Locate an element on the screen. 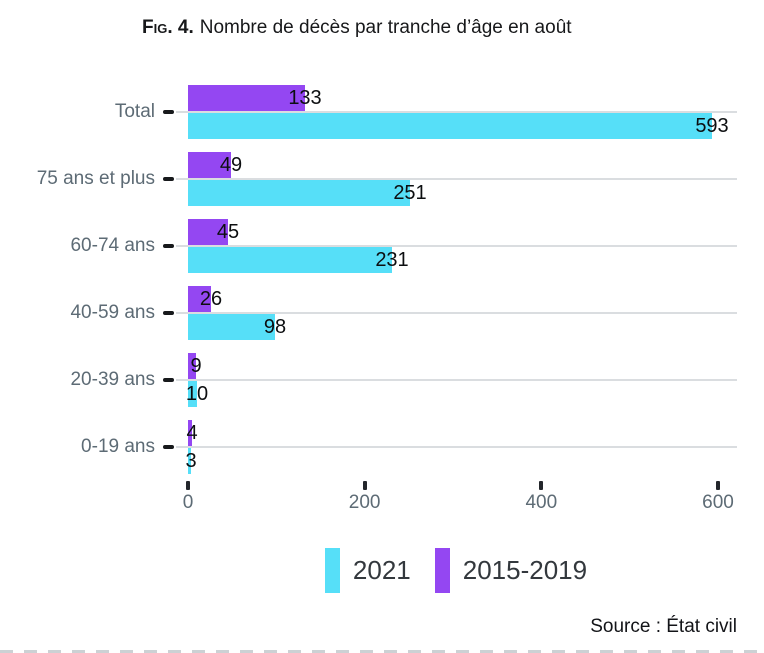 The width and height of the screenshot is (764, 653). bottom-dashed-divider is located at coordinates (382, 651).